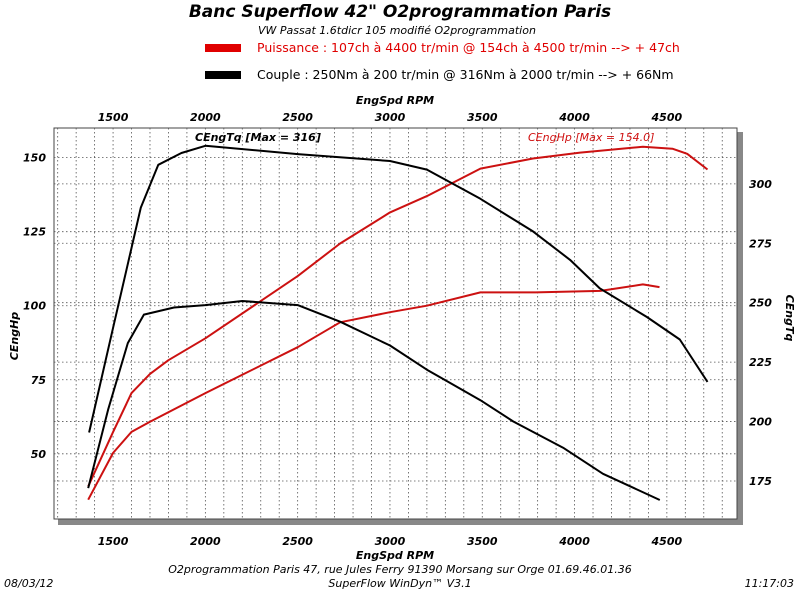  What do you see at coordinates (297, 541) in the screenshot?
I see `x-tick-label-bottom: 2500` at bounding box center [297, 541].